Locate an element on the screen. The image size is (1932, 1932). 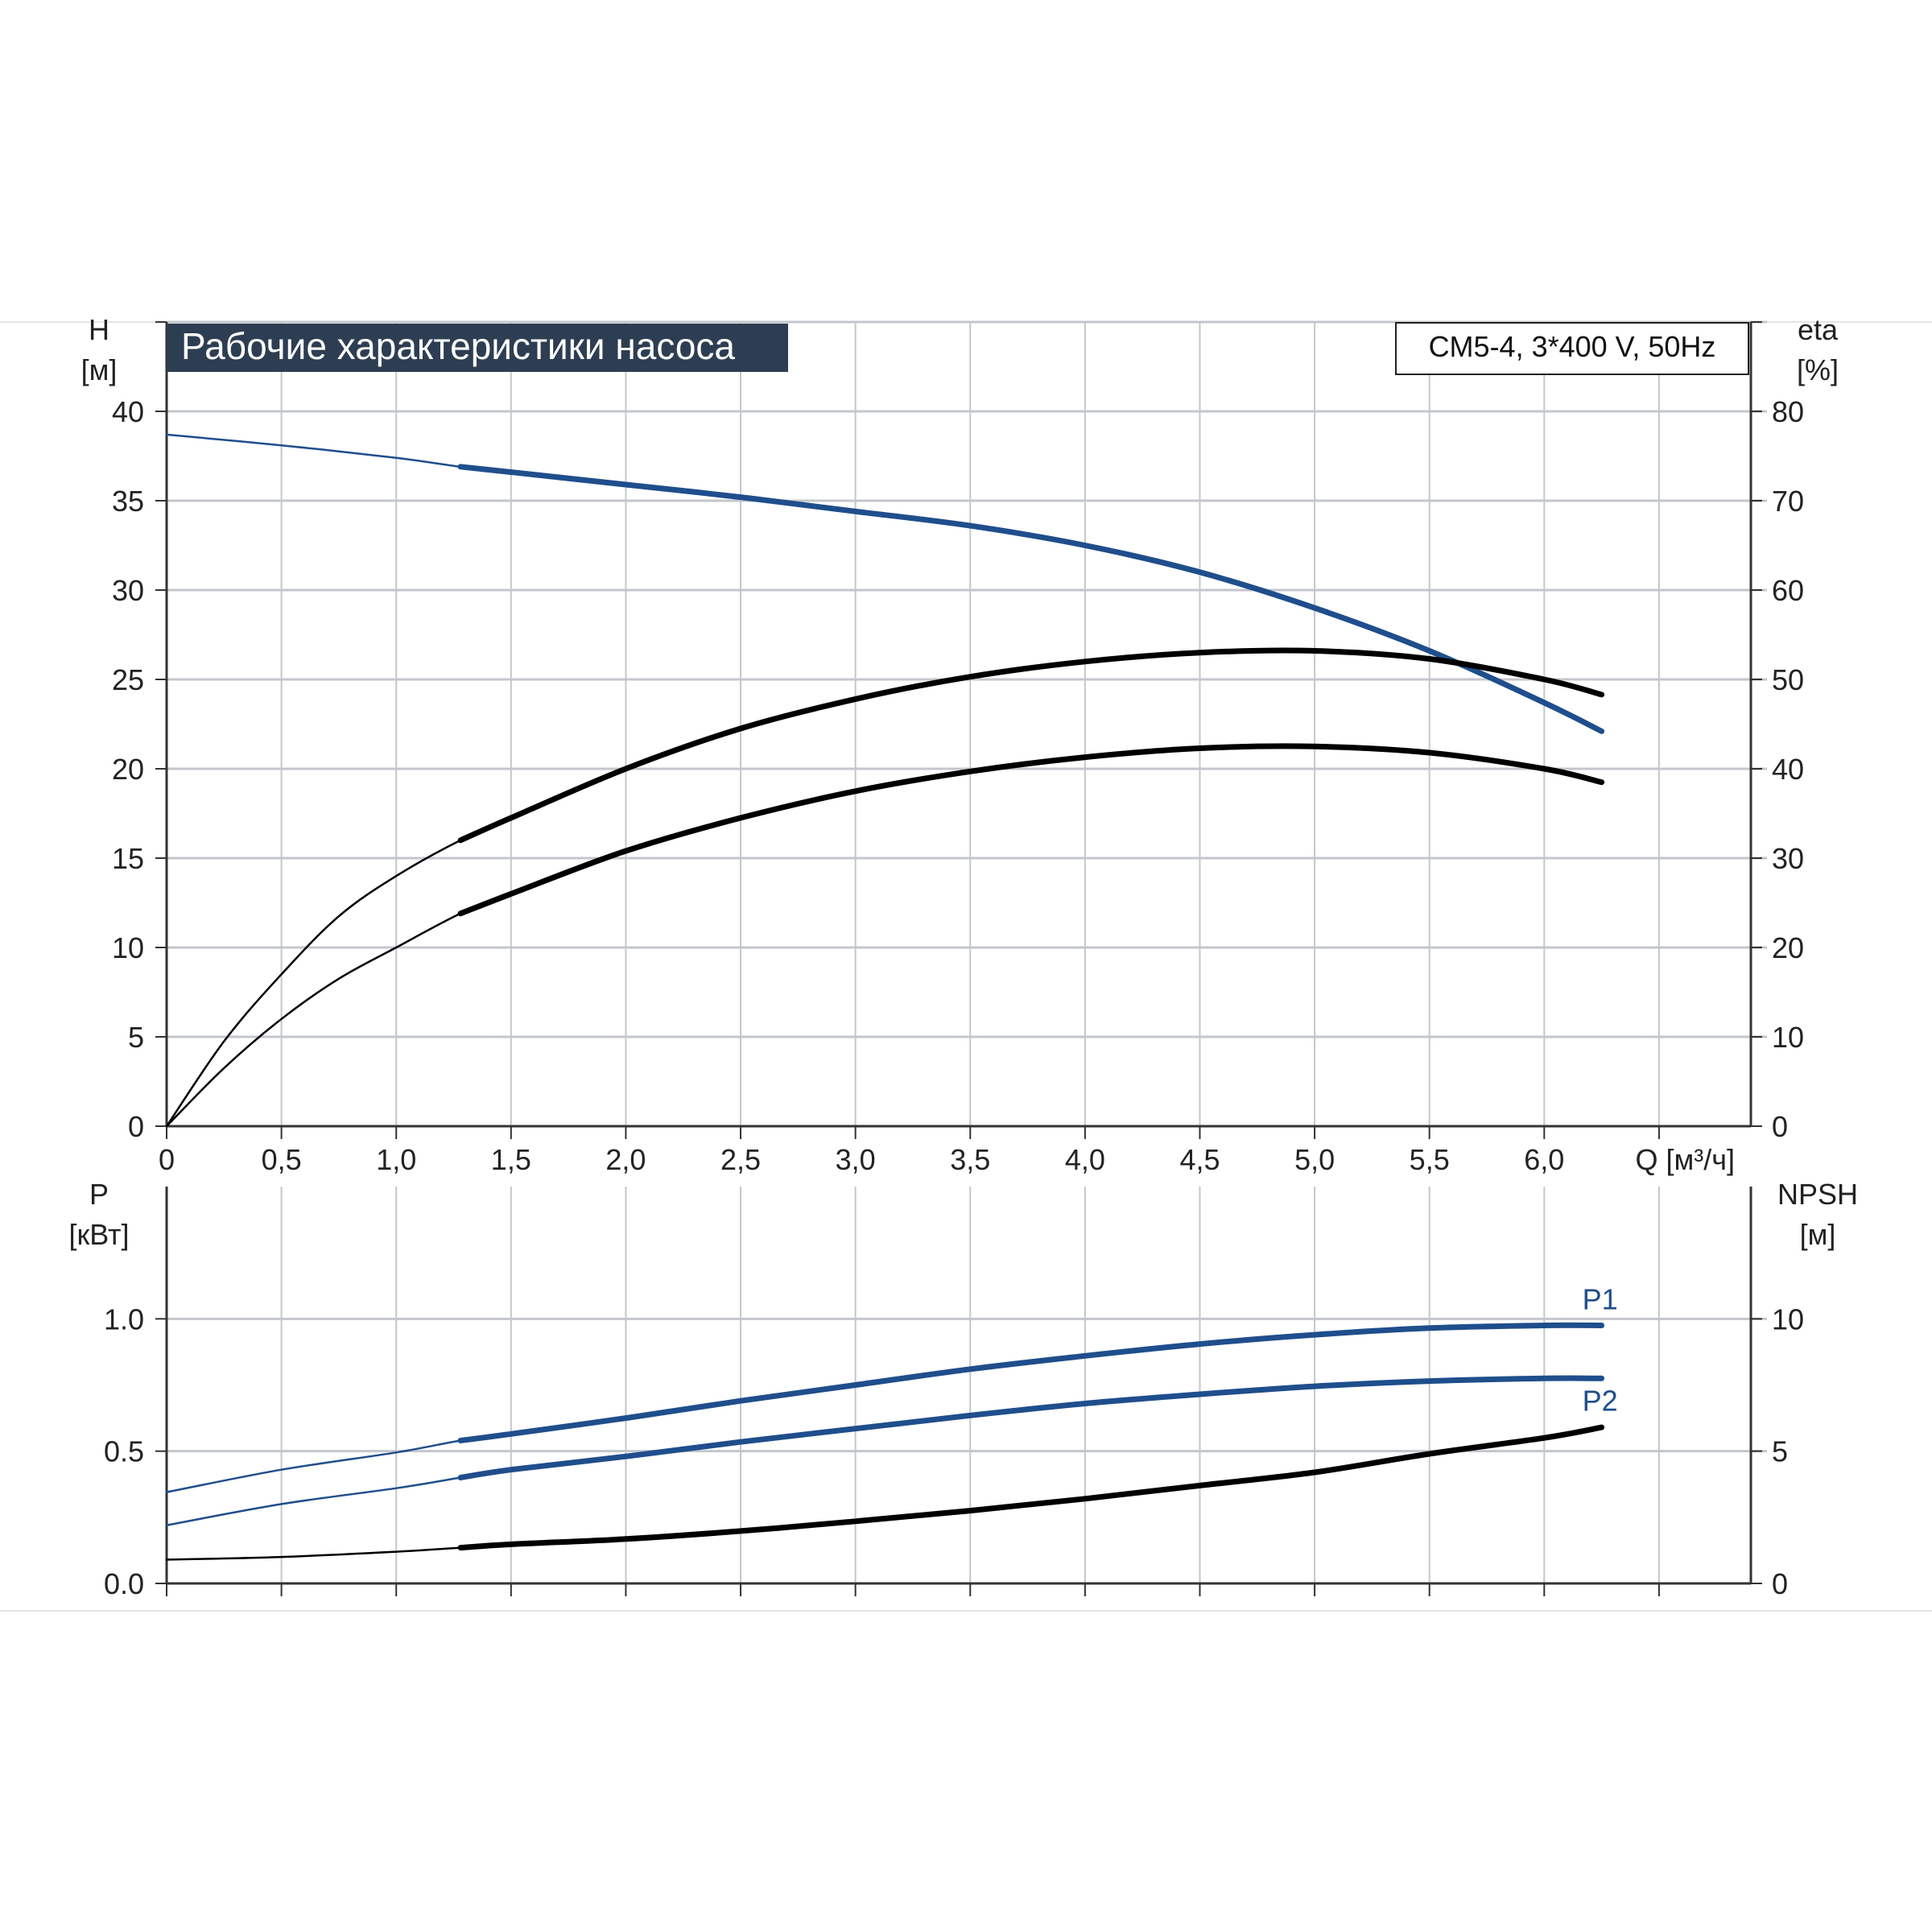
bottom-left-tick-label: 0.0 is located at coordinates (124, 1583).